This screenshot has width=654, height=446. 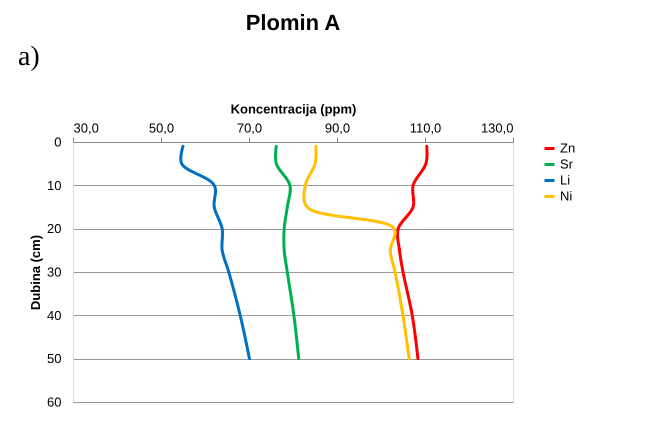 What do you see at coordinates (54, 185) in the screenshot?
I see `y-tick-label: 10` at bounding box center [54, 185].